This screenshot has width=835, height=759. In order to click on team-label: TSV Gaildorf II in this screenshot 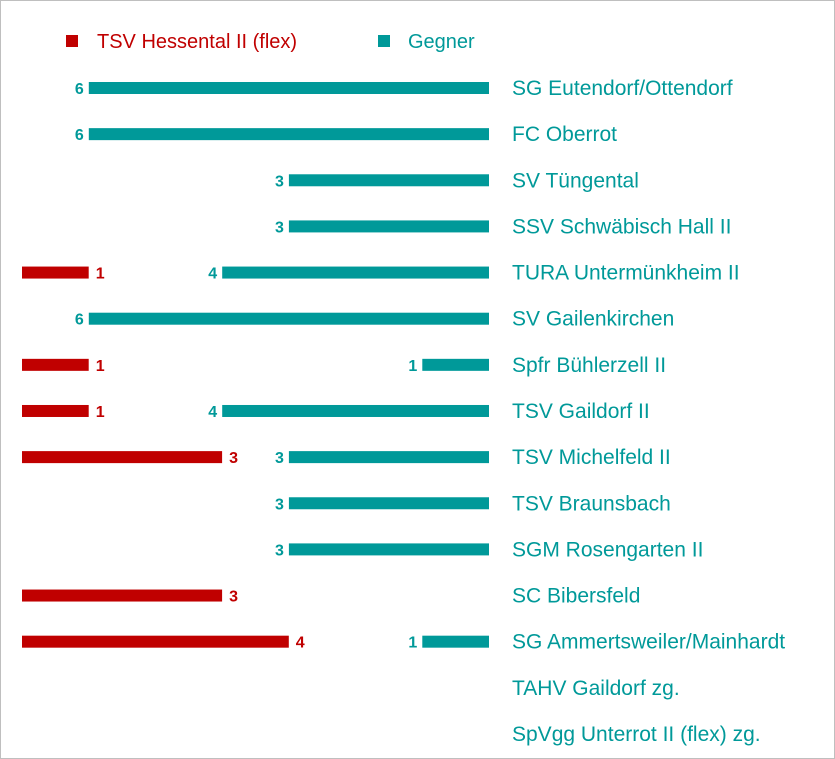, I will do `click(581, 411)`.